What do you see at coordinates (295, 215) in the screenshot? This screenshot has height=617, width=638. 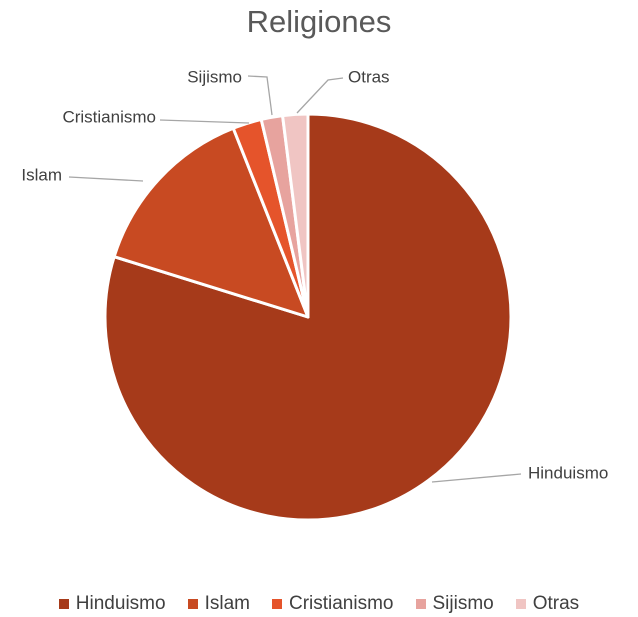 I see `pie-slice-otras` at bounding box center [295, 215].